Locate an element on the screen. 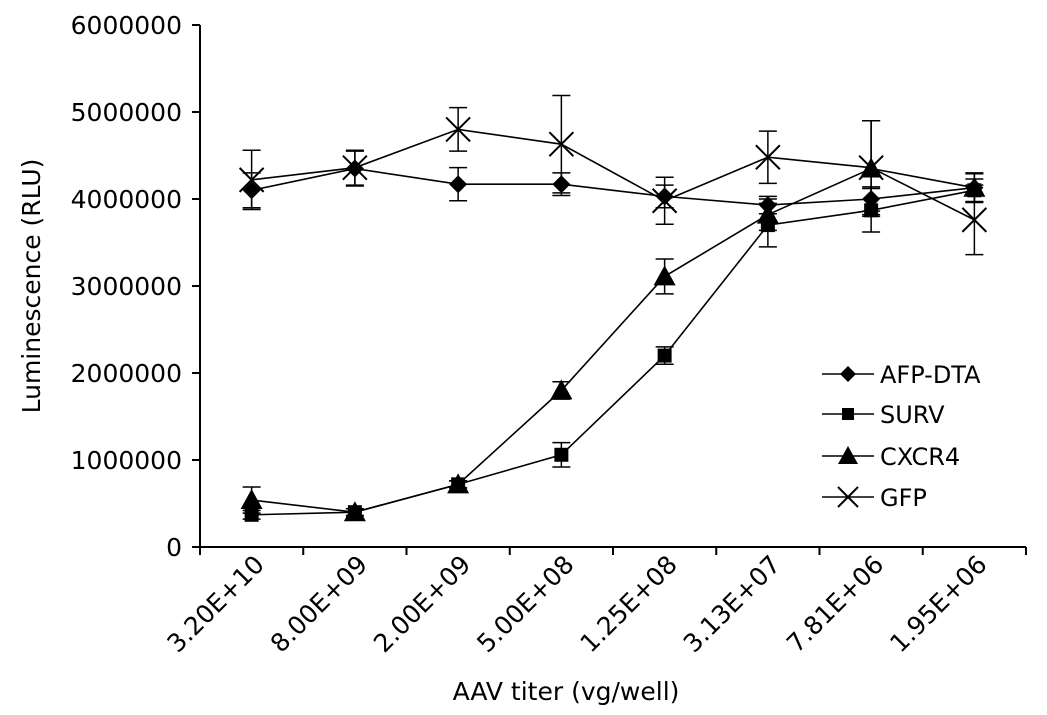 Image resolution: width=1047 pixels, height=715 pixels. legend-label-afp-dta: AFP-DTA is located at coordinates (930, 375).